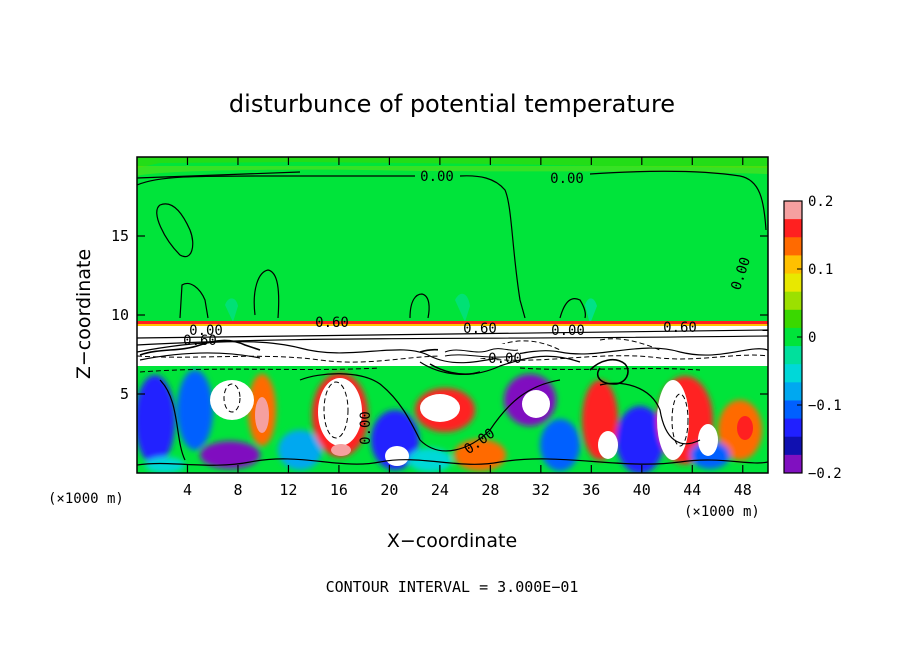 The image size is (904, 654). I want to click on x-axis-unit-right: (×1000 m), so click(722, 512).